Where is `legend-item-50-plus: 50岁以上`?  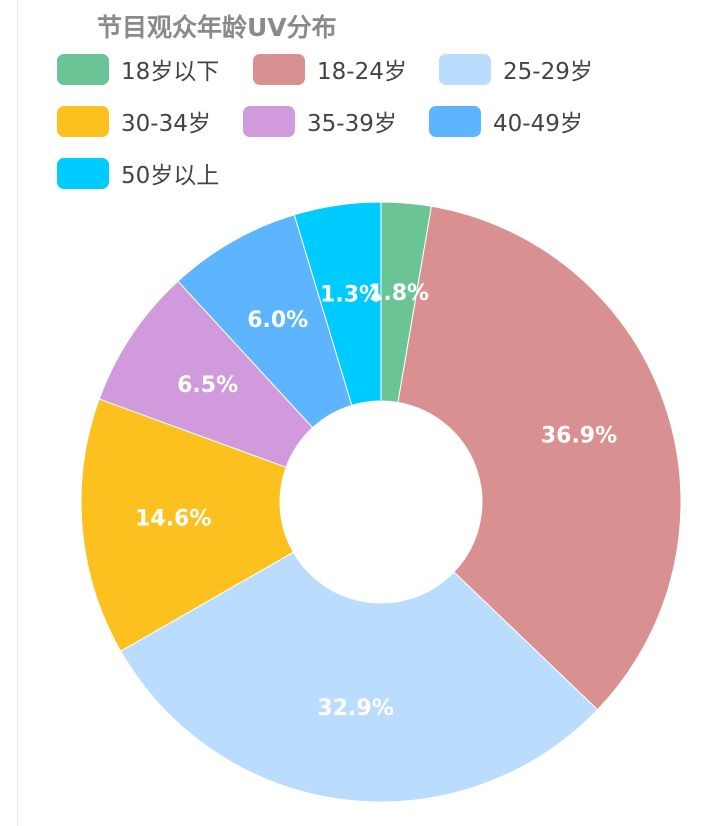
legend-item-50-plus: 50岁以上 is located at coordinates (138, 173).